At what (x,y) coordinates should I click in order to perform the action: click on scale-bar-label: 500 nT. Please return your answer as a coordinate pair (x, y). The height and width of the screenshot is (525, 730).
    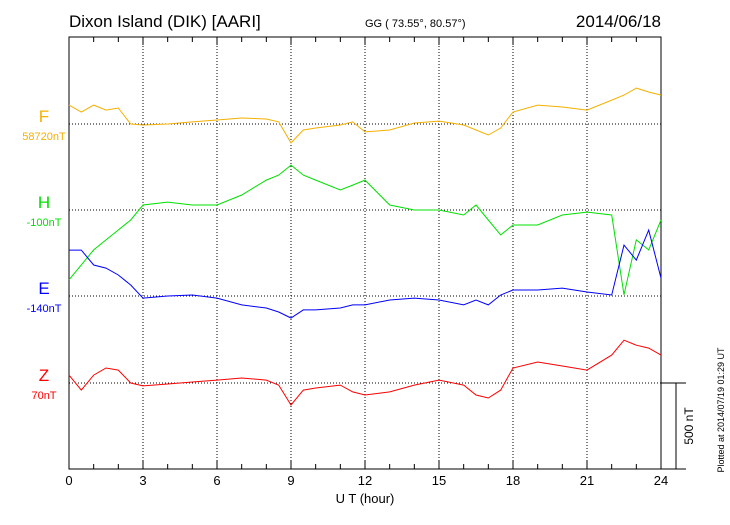
    Looking at the image, I should click on (689, 426).